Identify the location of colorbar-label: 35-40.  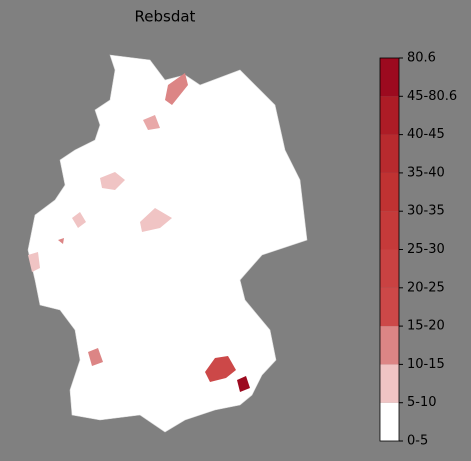
(426, 172).